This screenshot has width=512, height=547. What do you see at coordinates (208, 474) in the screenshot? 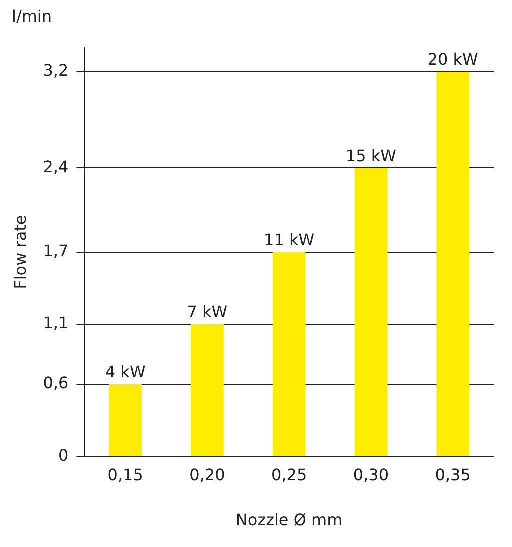
I see `x-tick-label: 0,20` at bounding box center [208, 474].